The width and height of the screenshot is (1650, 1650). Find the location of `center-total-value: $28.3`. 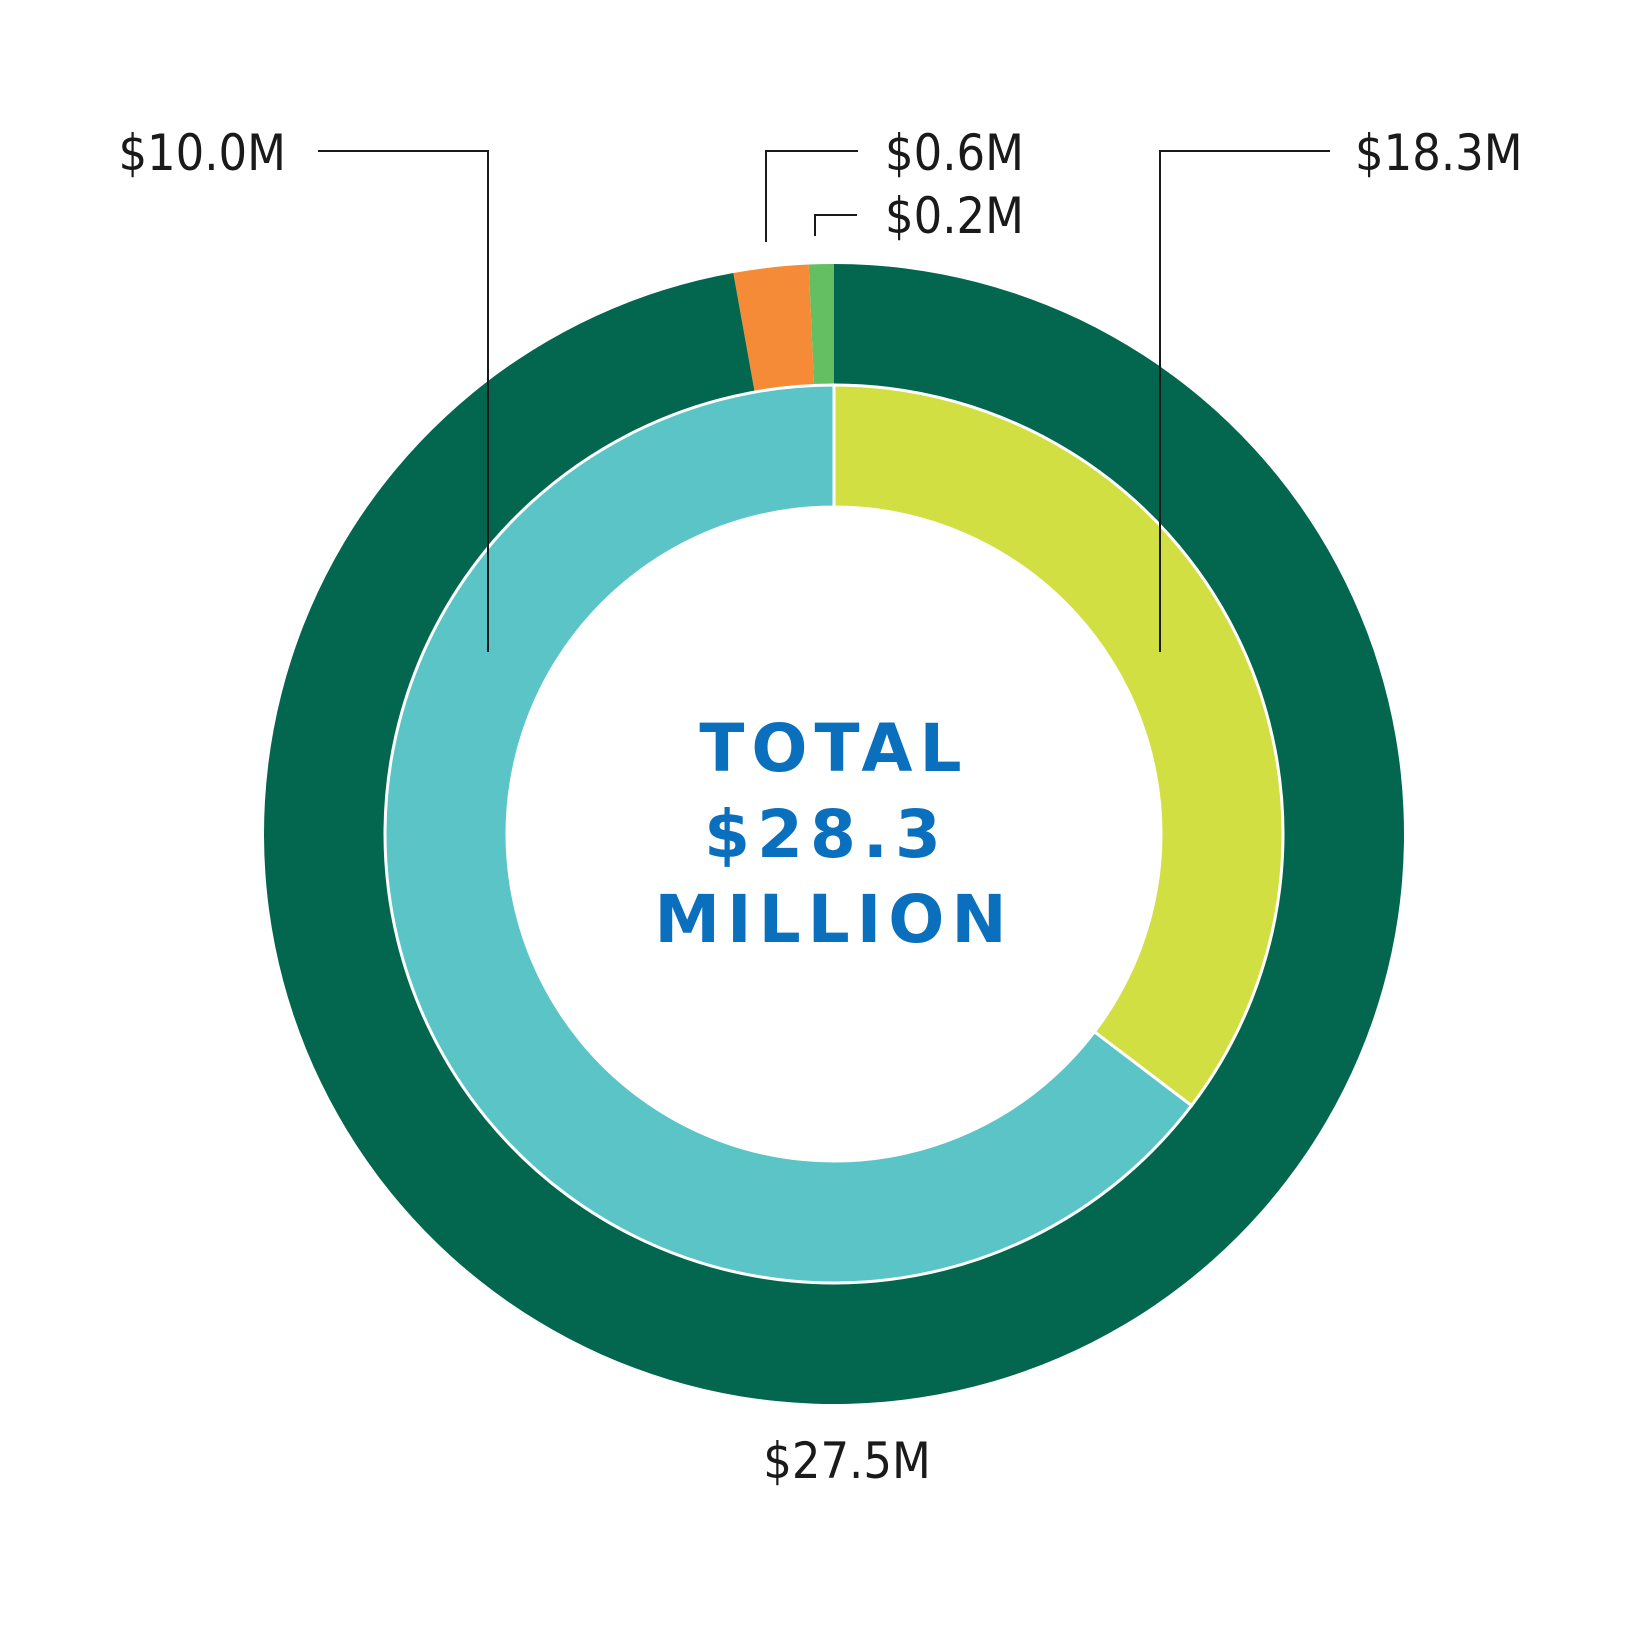

center-total-value: $28.3 is located at coordinates (826, 834).